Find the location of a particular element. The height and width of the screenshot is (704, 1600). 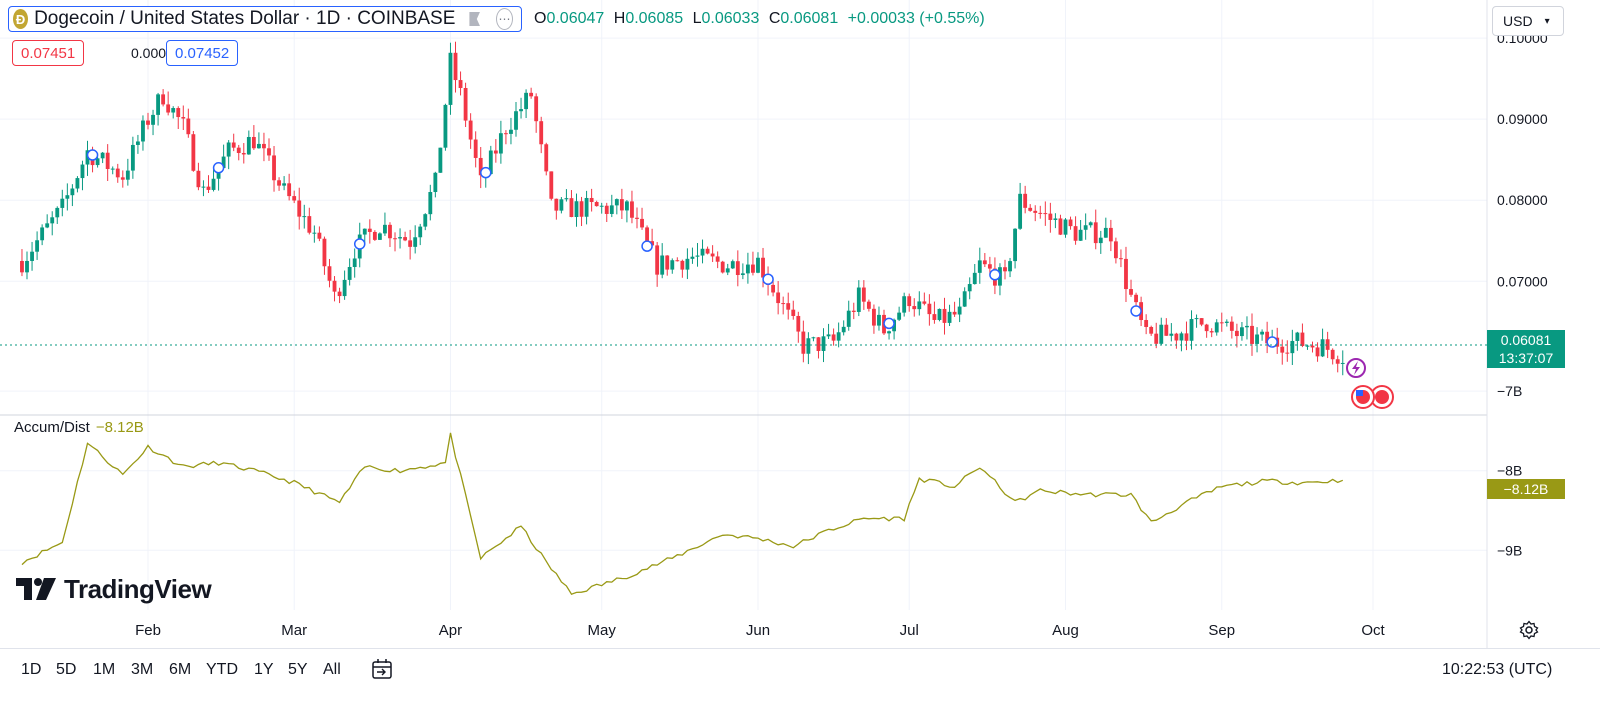

settings-gear-icon is located at coordinates (1529, 632).